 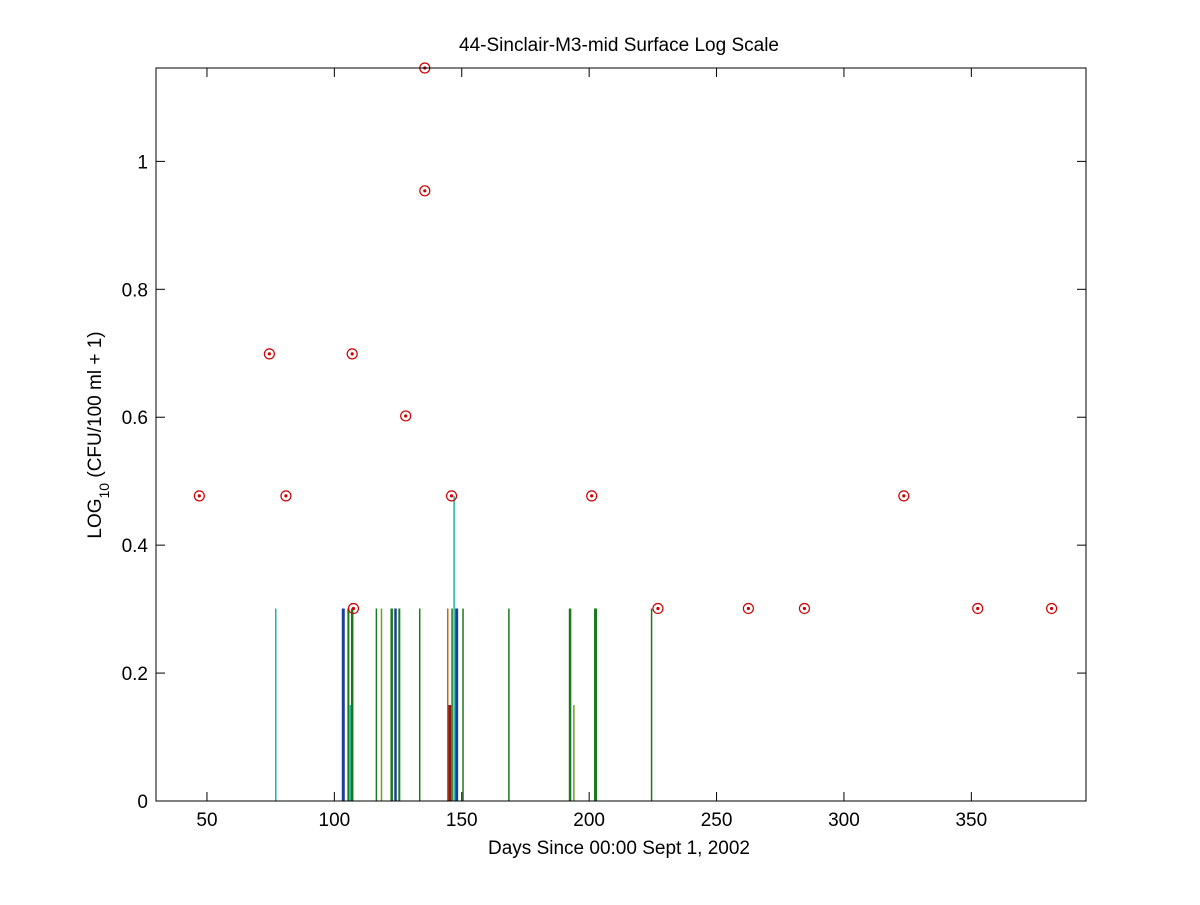 I want to click on y-tick-label-2: 0.4, so click(x=135, y=546).